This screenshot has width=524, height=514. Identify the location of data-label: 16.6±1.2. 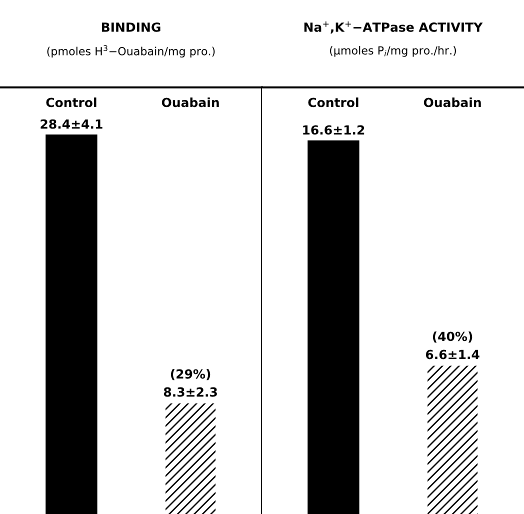
(333, 130).